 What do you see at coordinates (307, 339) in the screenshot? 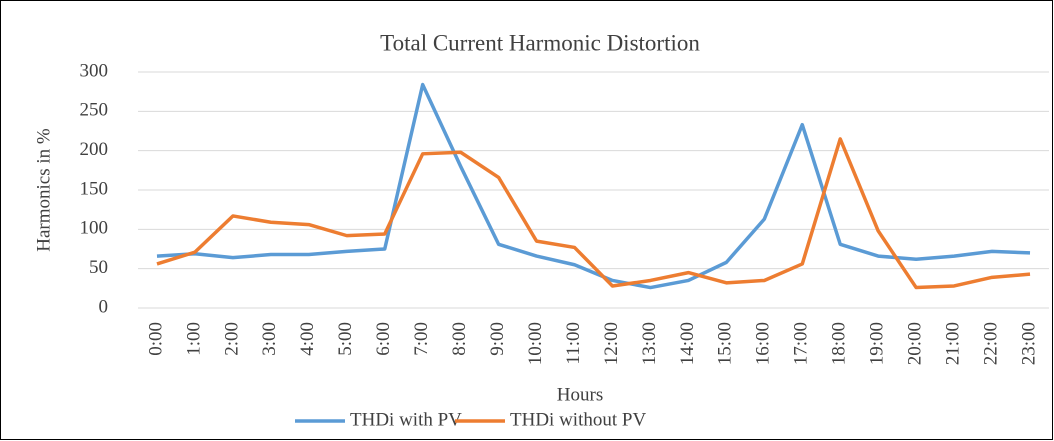
I see `x-tick-label: 4:00` at bounding box center [307, 339].